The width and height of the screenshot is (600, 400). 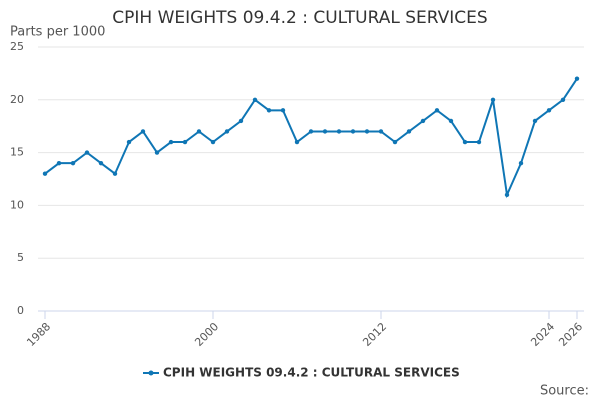 I want to click on x-tick-label: 2000, so click(x=206, y=334).